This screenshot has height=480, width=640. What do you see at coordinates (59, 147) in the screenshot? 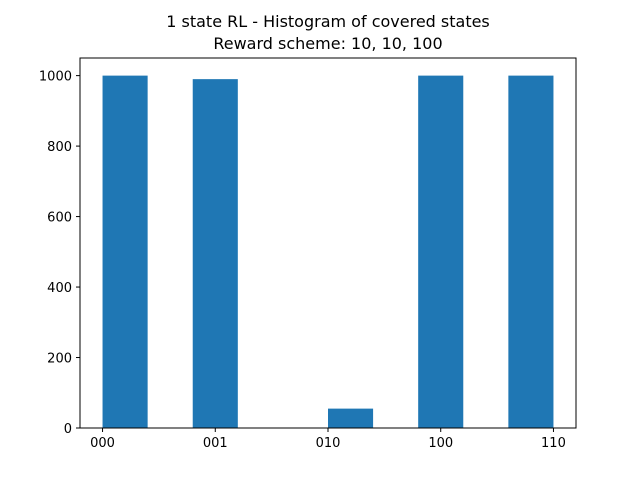
I see `y-tick-label-4: 800` at bounding box center [59, 147].